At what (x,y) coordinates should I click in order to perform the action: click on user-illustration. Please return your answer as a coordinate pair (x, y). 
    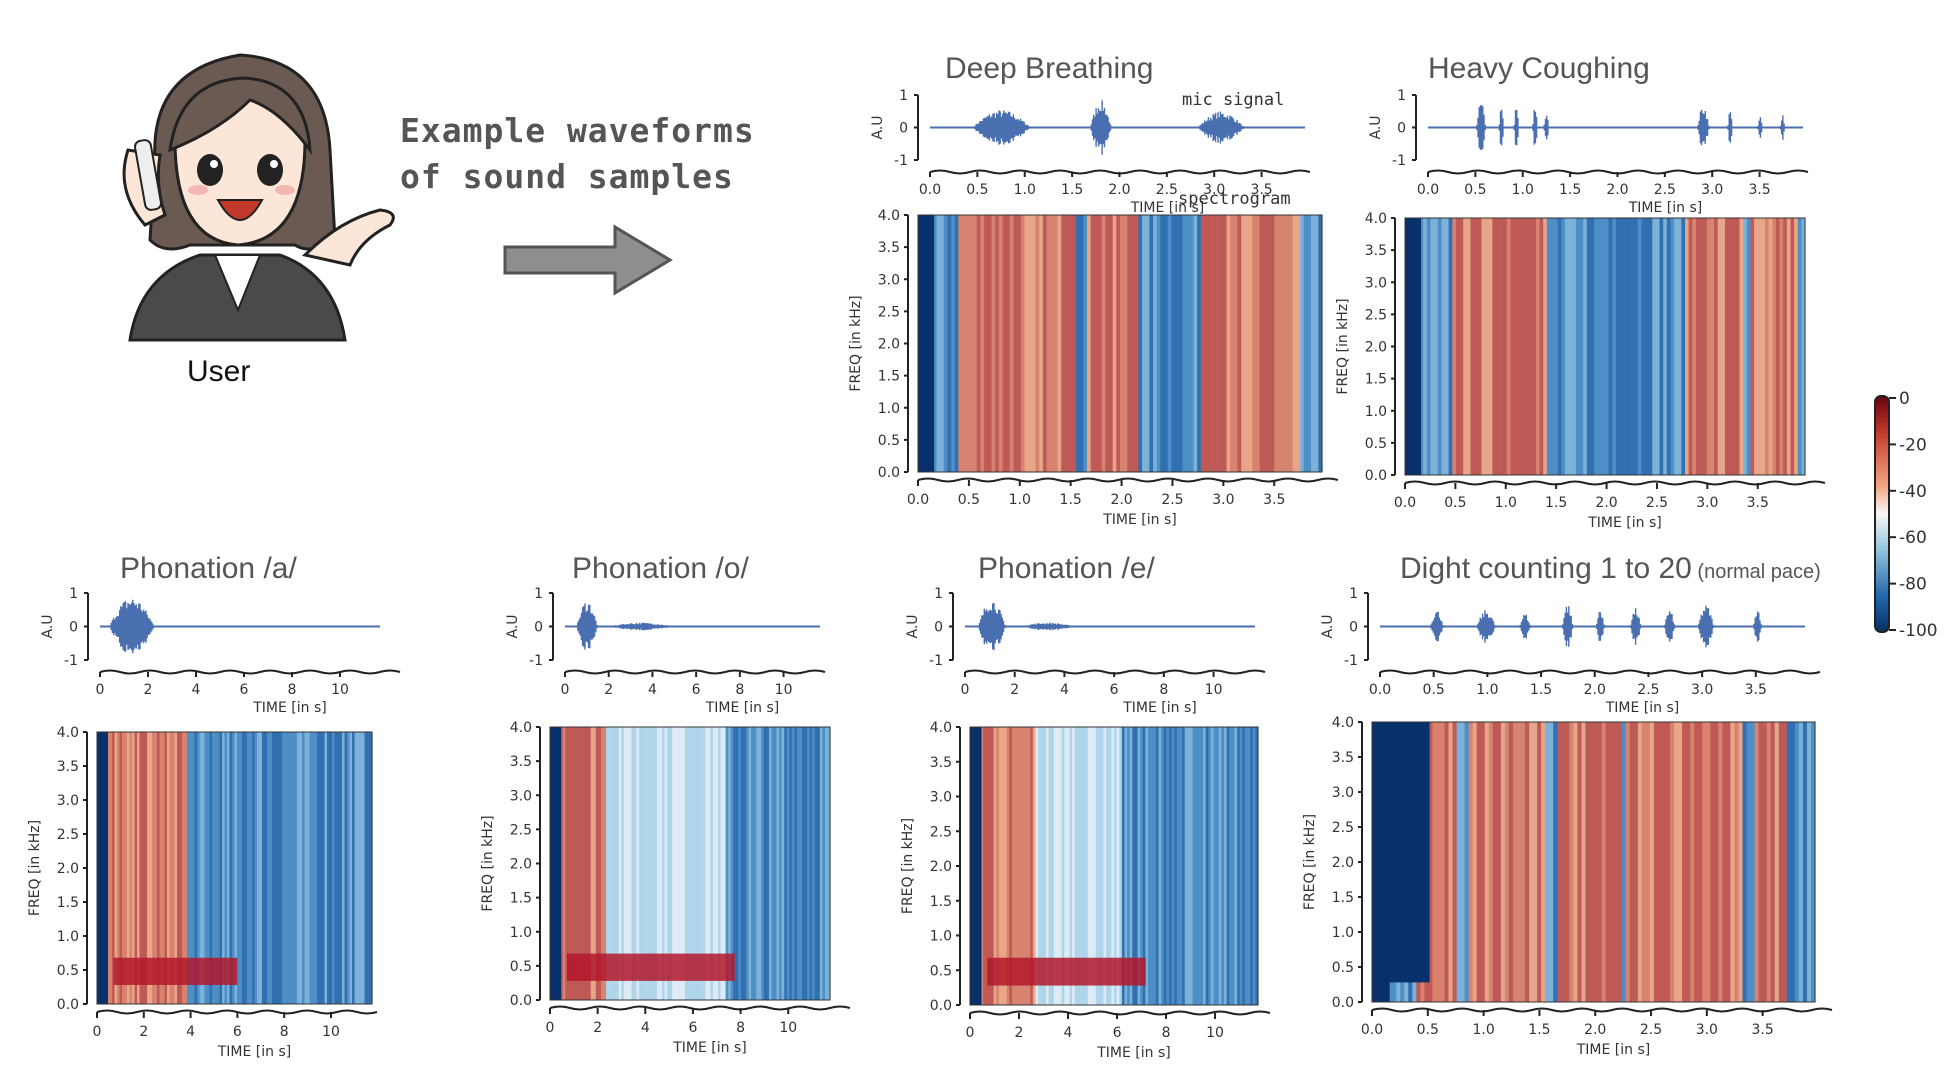
    Looking at the image, I should click on (255, 200).